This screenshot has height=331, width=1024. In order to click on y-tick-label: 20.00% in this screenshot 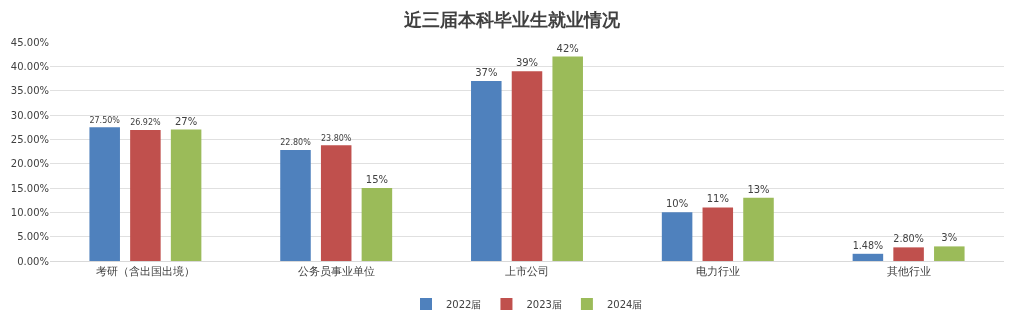, I will do `click(29, 164)`.